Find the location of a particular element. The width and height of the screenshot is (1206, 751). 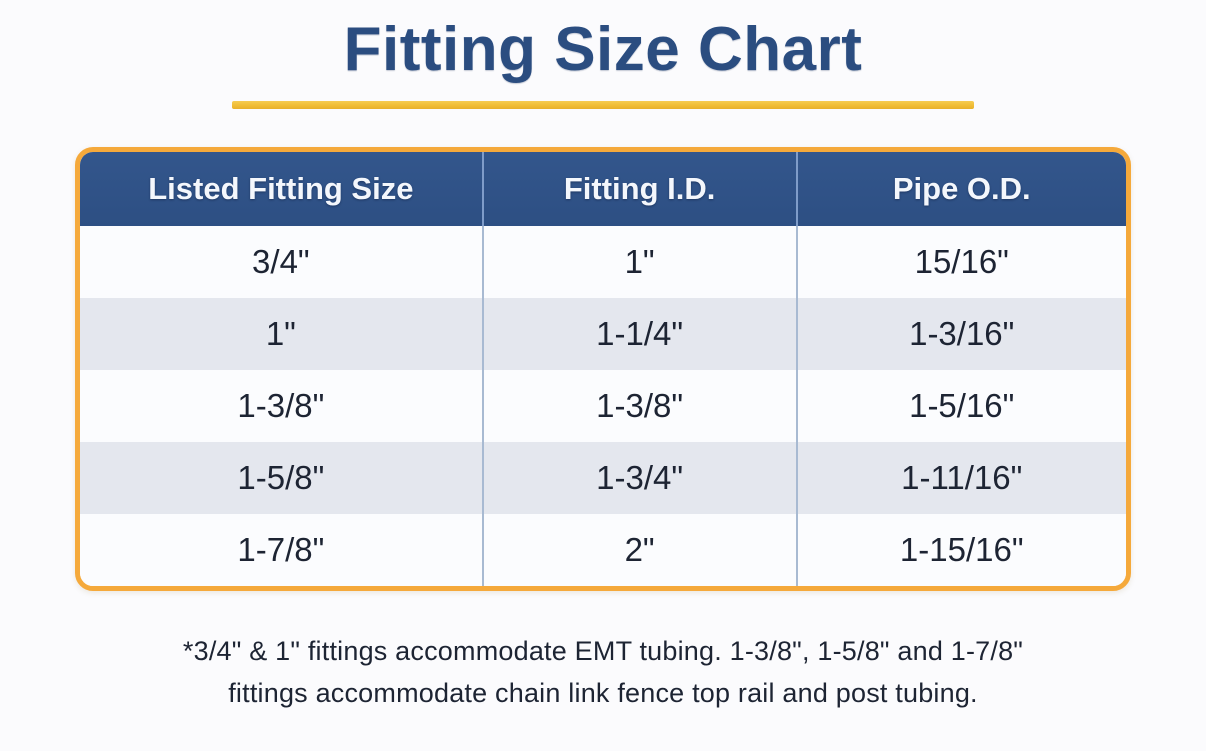

cell-listed-size: 1-7/8" is located at coordinates (281, 550).